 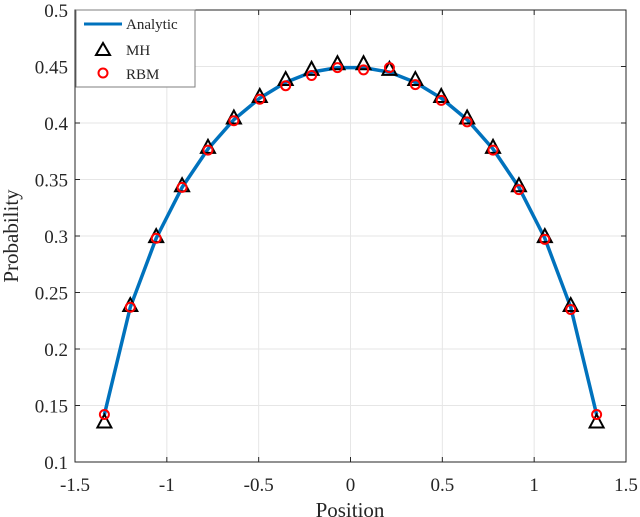 What do you see at coordinates (51, 294) in the screenshot?
I see `y-tick-label: 0.25` at bounding box center [51, 294].